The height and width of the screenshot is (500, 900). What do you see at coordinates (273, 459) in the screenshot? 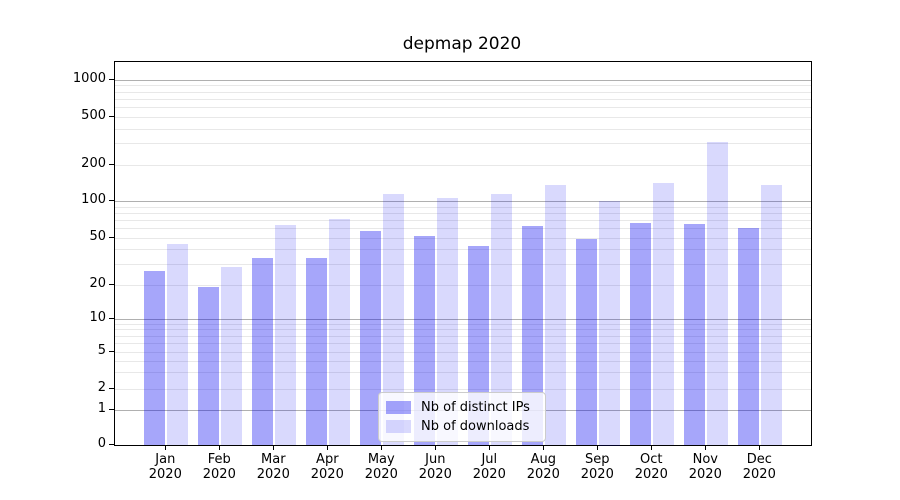
I see `x-tick-month: Mar` at bounding box center [273, 459].